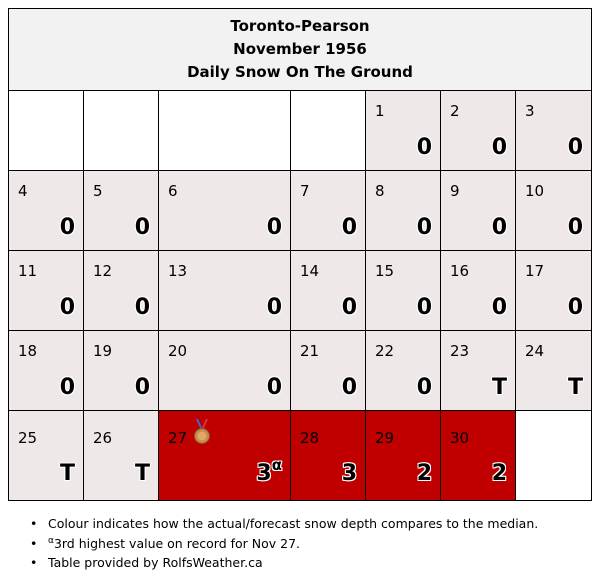 The image size is (600, 585). I want to click on day-cell: 15 0, so click(403, 290).